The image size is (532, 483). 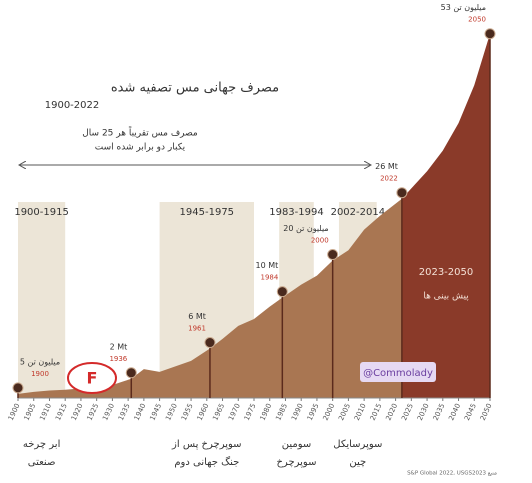 I want to click on x-tick-label: 1990, so click(x=297, y=412).